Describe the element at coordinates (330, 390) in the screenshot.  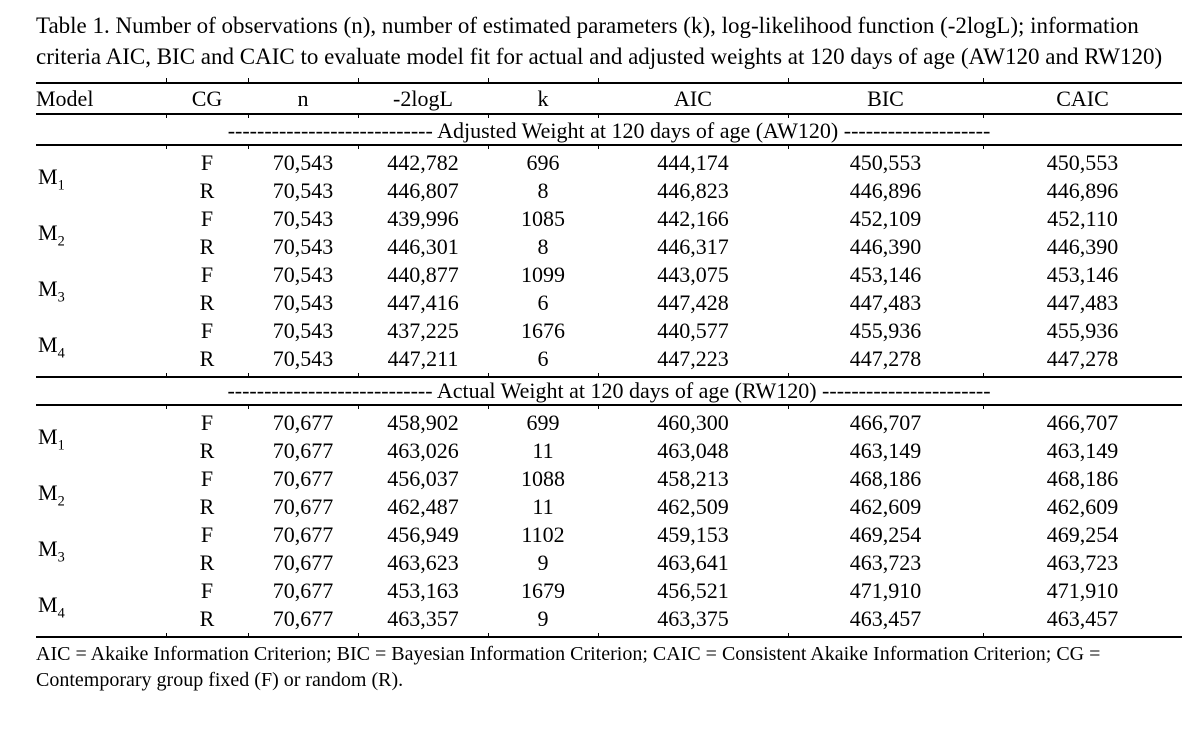
I see `section-dashes-left: ----------------------------` at that location.